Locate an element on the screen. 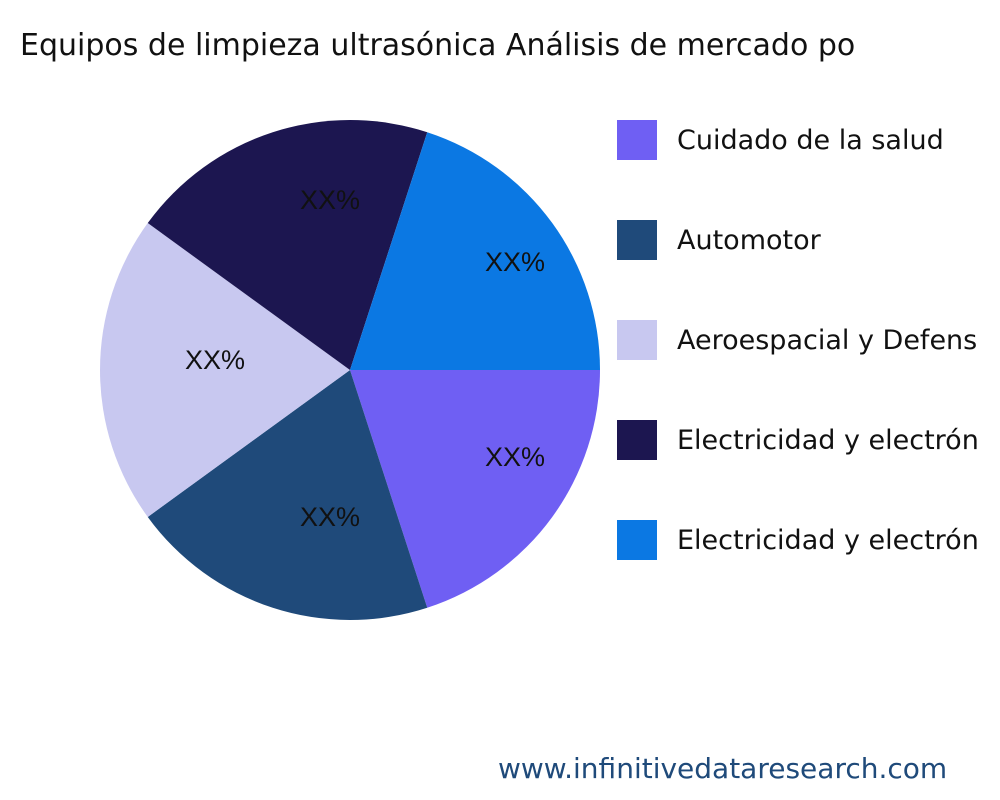  legend-label: Aeroespacial y Defens is located at coordinates (827, 340).